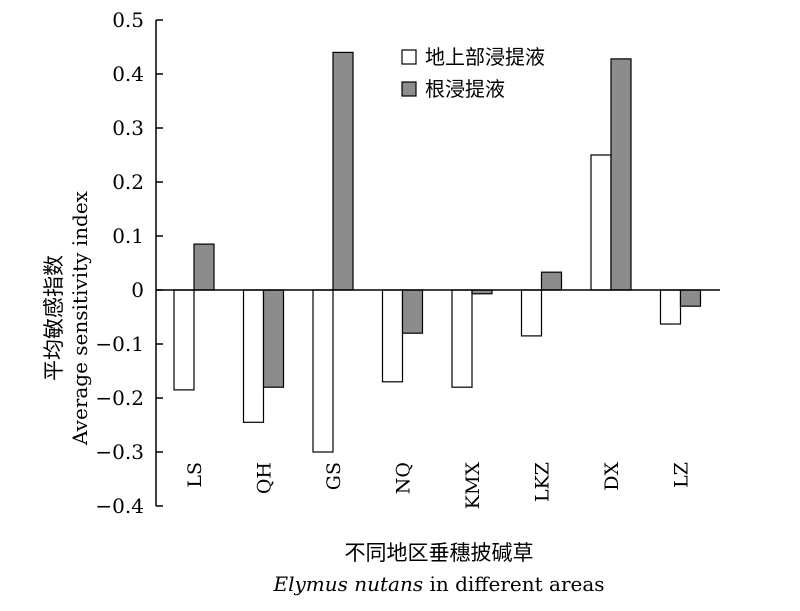 The width and height of the screenshot is (800, 611). I want to click on category-label-kmx: KMX, so click(473, 486).